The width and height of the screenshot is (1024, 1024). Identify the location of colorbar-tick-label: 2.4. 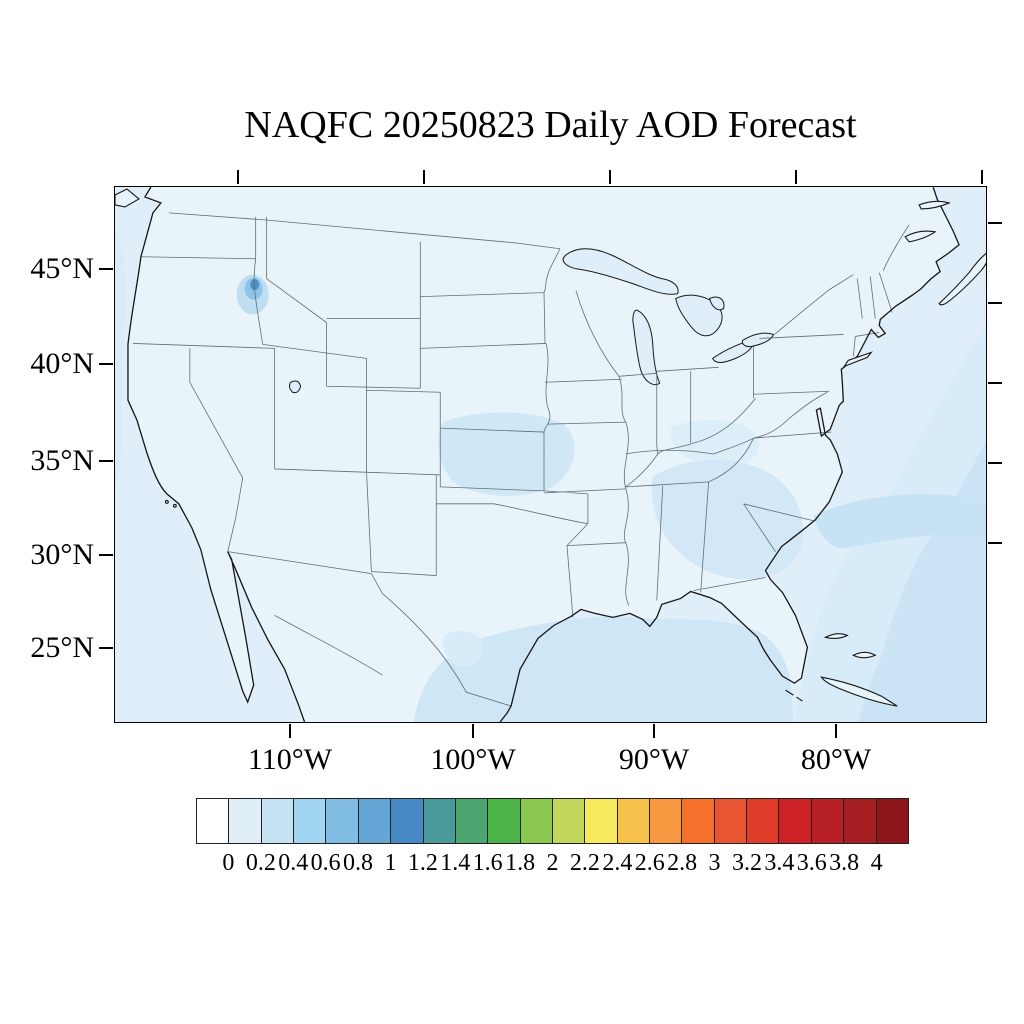
(617, 863).